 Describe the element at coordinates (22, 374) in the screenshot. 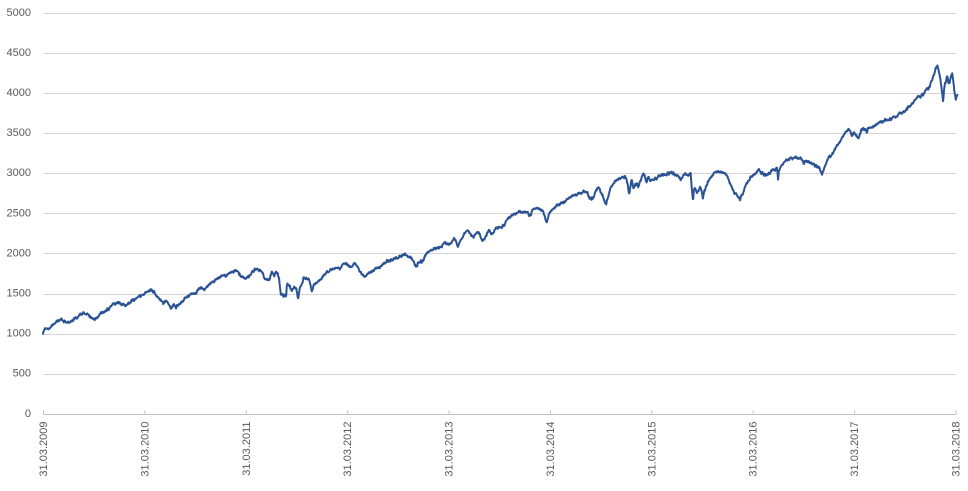

I see `svg-text: 500` at that location.